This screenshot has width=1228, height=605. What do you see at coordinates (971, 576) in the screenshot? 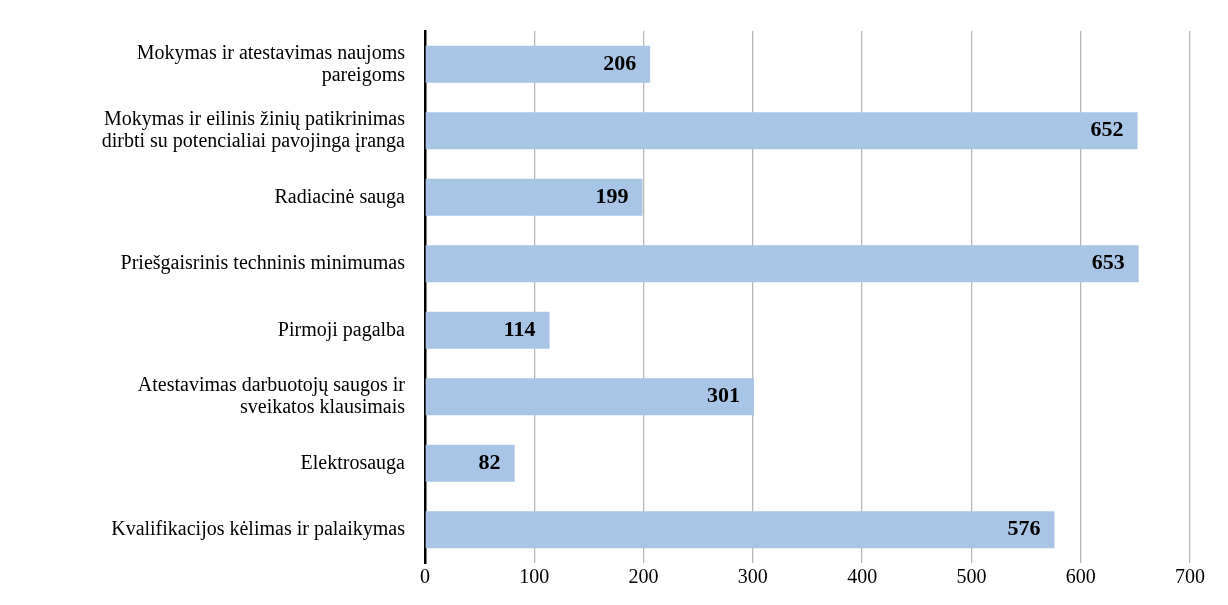
I see `x-tick-label: 500` at bounding box center [971, 576].